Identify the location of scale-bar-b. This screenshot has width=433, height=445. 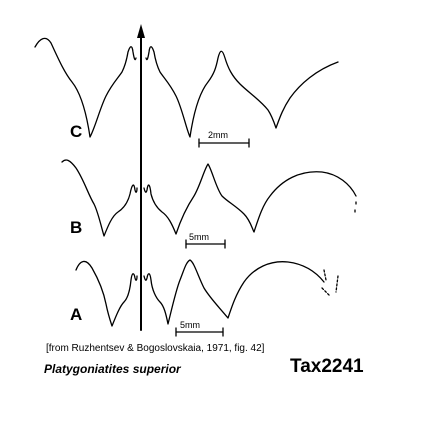
(205, 244).